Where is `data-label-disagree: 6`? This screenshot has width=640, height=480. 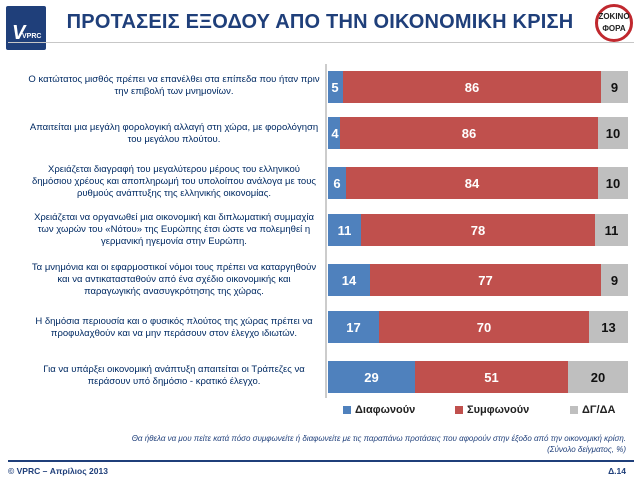
data-label-disagree: 6 is located at coordinates (336, 183).